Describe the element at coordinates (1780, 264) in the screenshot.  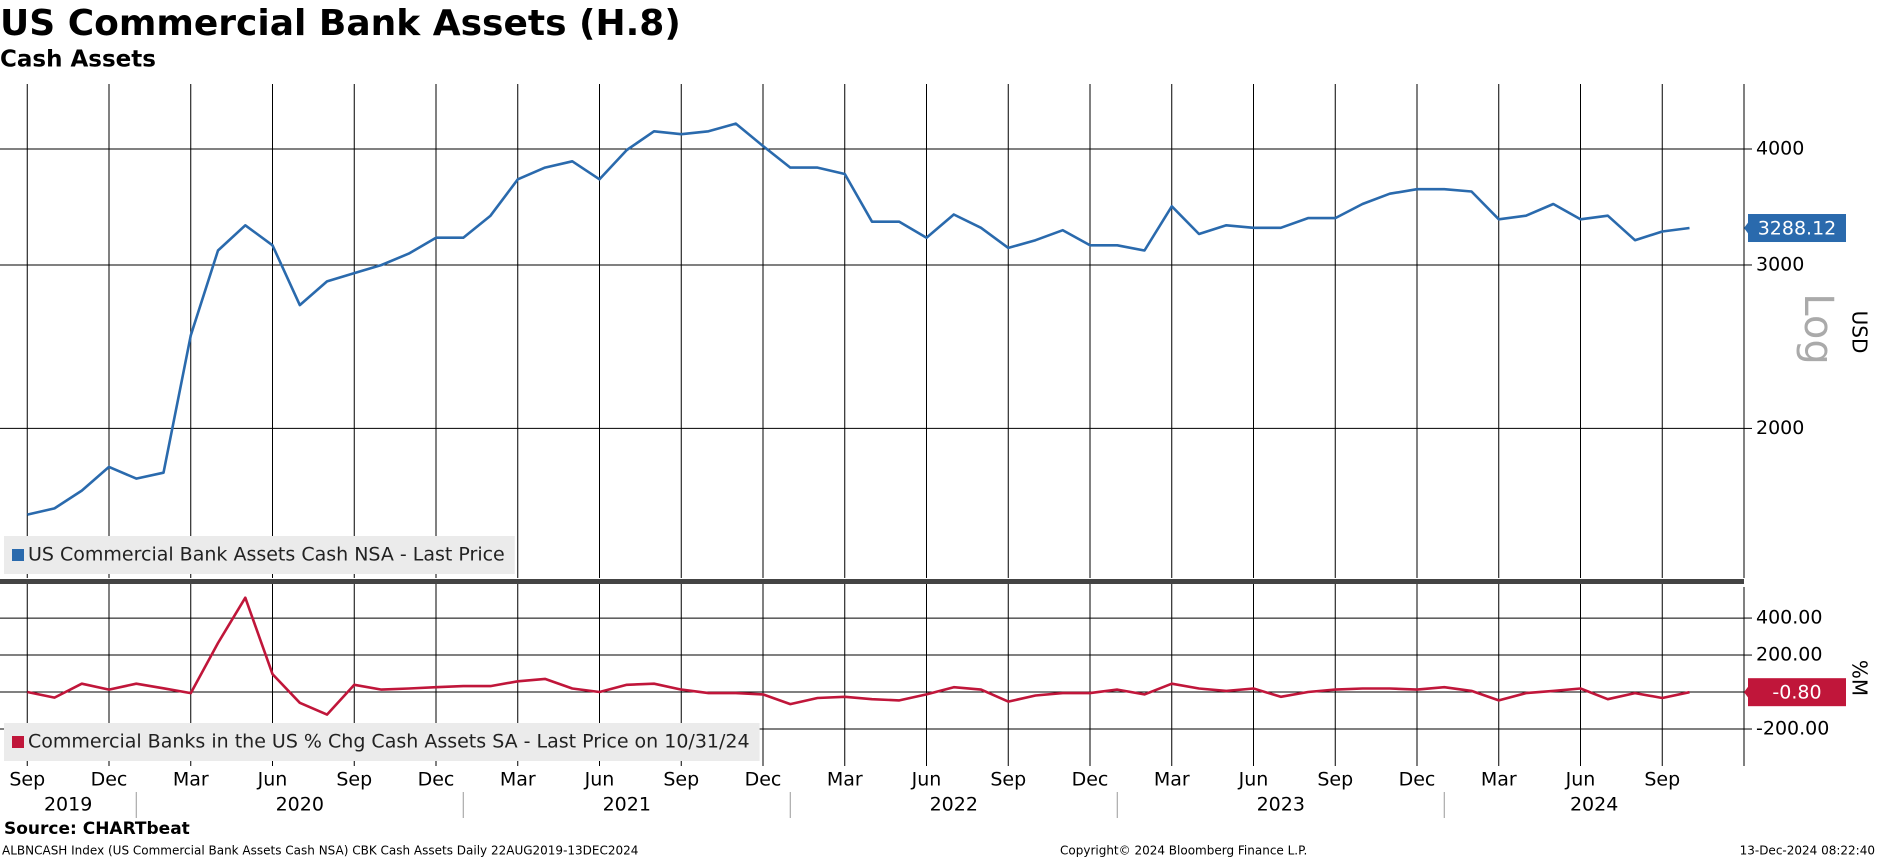
I see `y-tick-label: 3000` at that location.